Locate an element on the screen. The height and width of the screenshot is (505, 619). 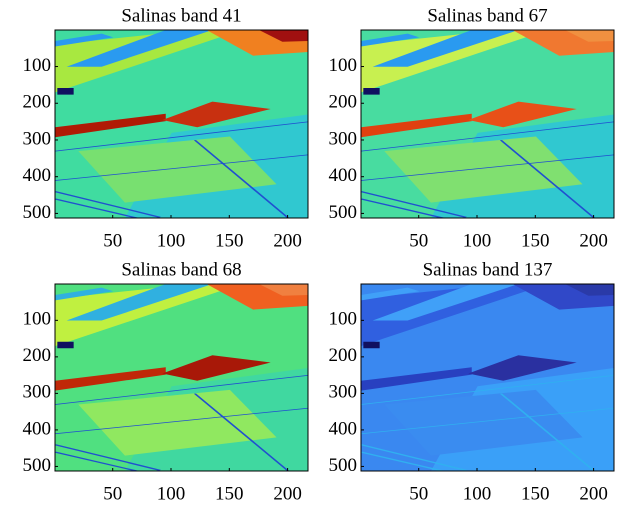
chart-title: Salinas band 68 is located at coordinates (181, 269).